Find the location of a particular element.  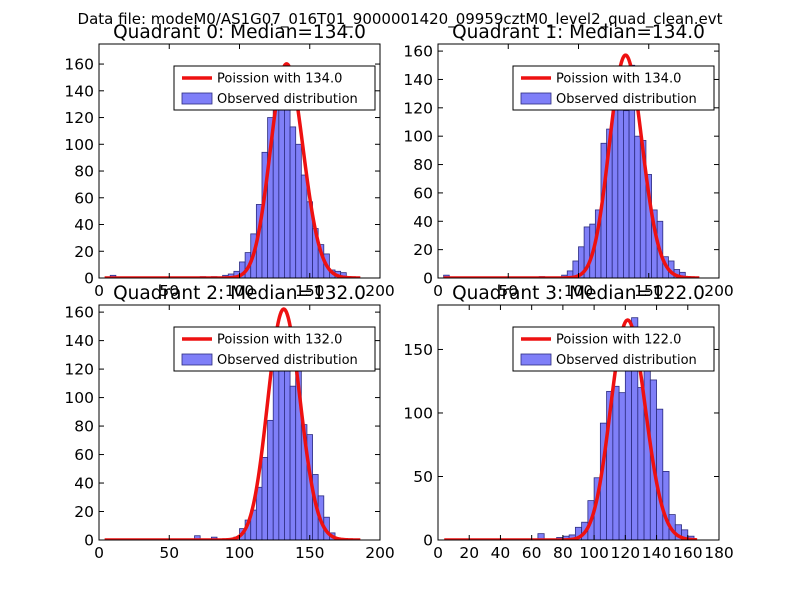

x-tick-label: 80 is located at coordinates (563, 553).